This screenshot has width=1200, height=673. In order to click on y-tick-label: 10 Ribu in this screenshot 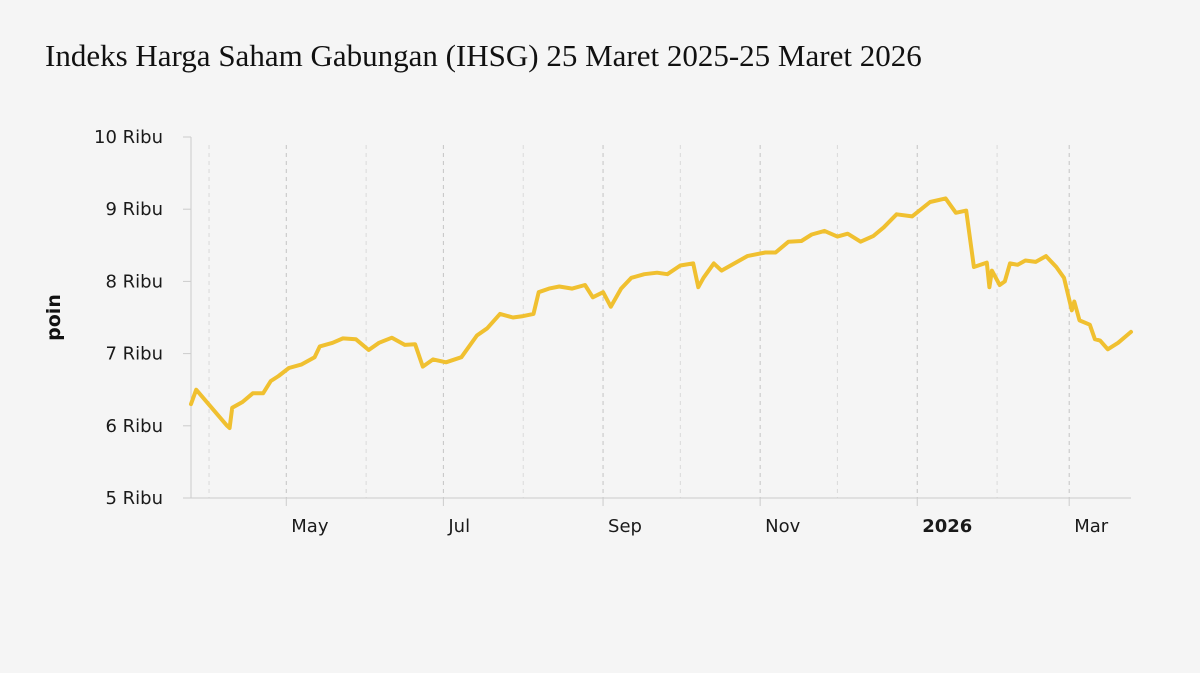, I will do `click(128, 137)`.